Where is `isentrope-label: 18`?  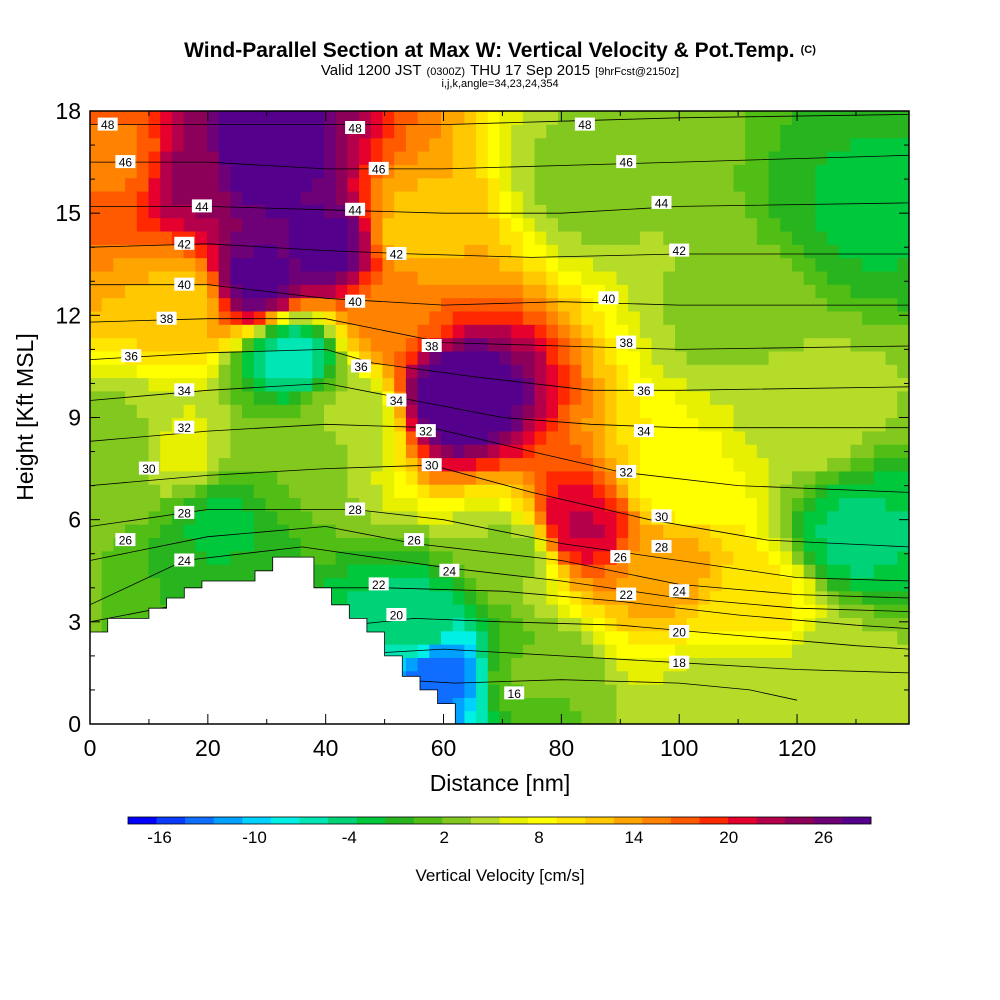 isentrope-label: 18 is located at coordinates (679, 662).